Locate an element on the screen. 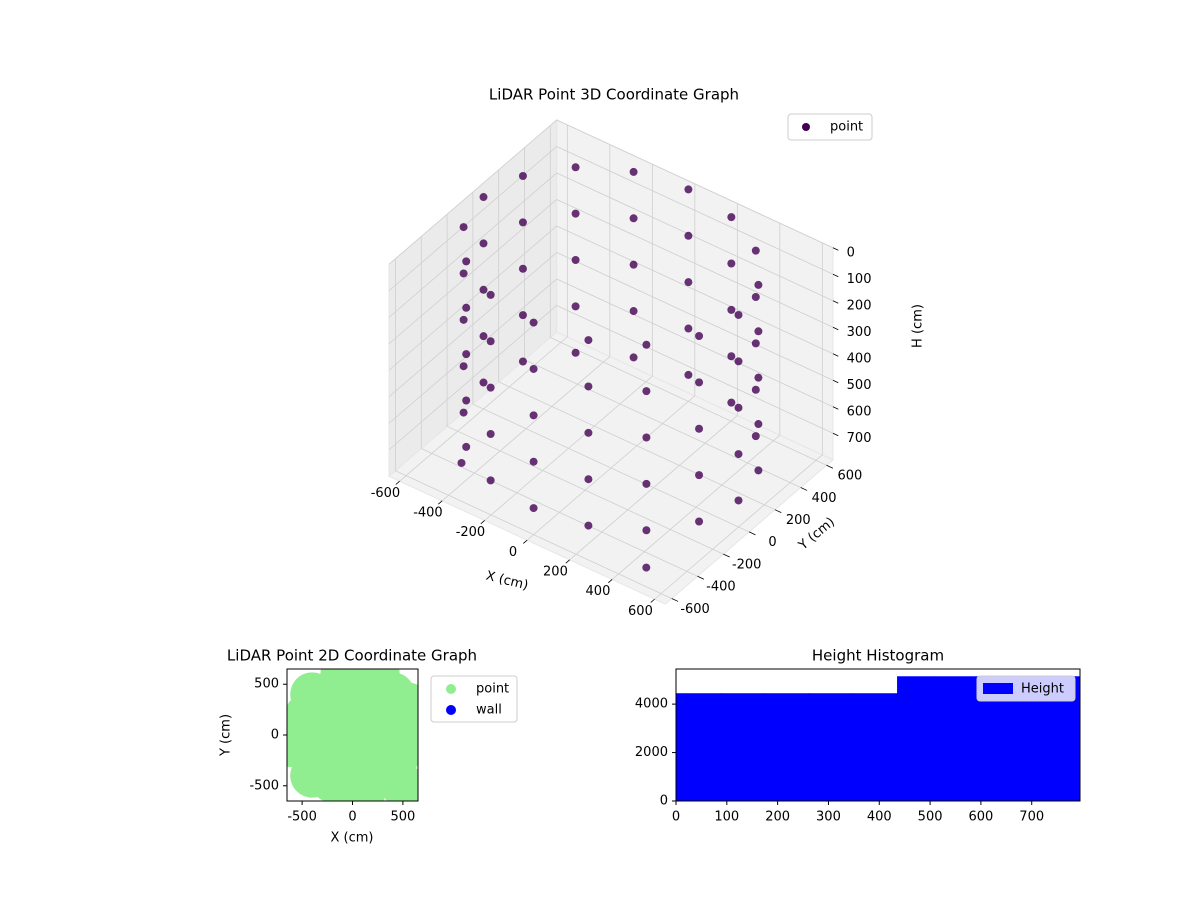 The height and width of the screenshot is (900, 1200). legend-marker is located at coordinates (451, 710).